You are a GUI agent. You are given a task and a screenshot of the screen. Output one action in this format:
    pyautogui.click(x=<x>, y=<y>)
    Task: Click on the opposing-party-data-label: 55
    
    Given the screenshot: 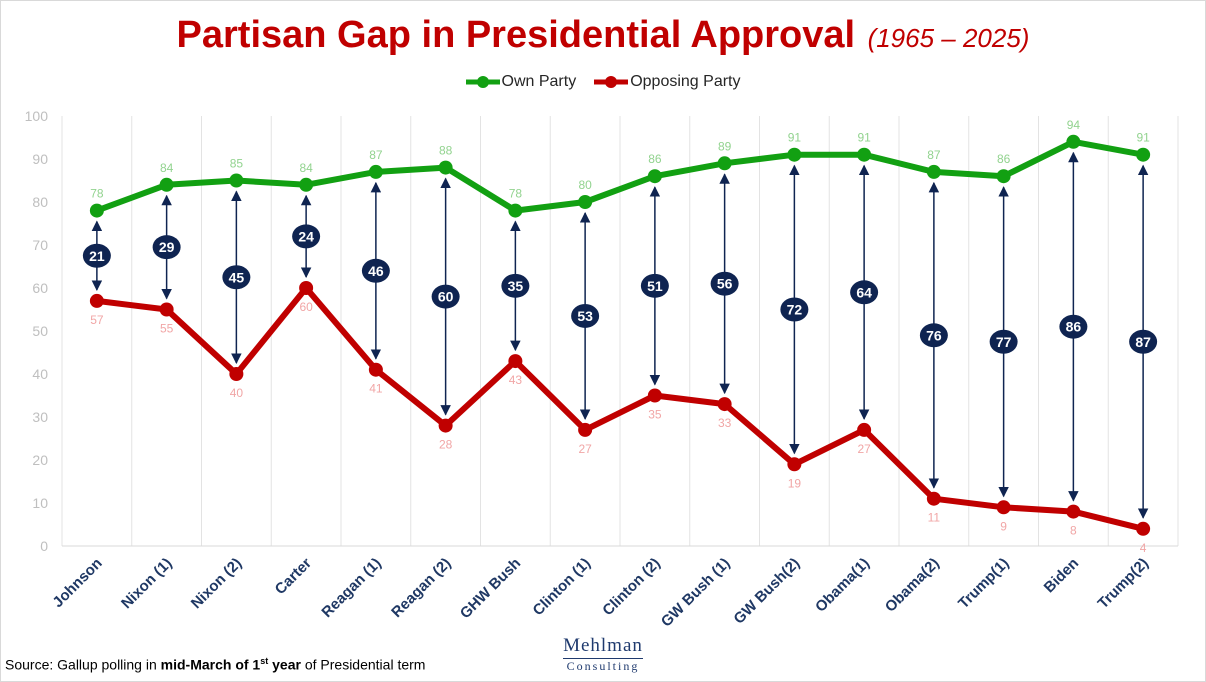 What is the action you would take?
    pyautogui.click(x=167, y=329)
    